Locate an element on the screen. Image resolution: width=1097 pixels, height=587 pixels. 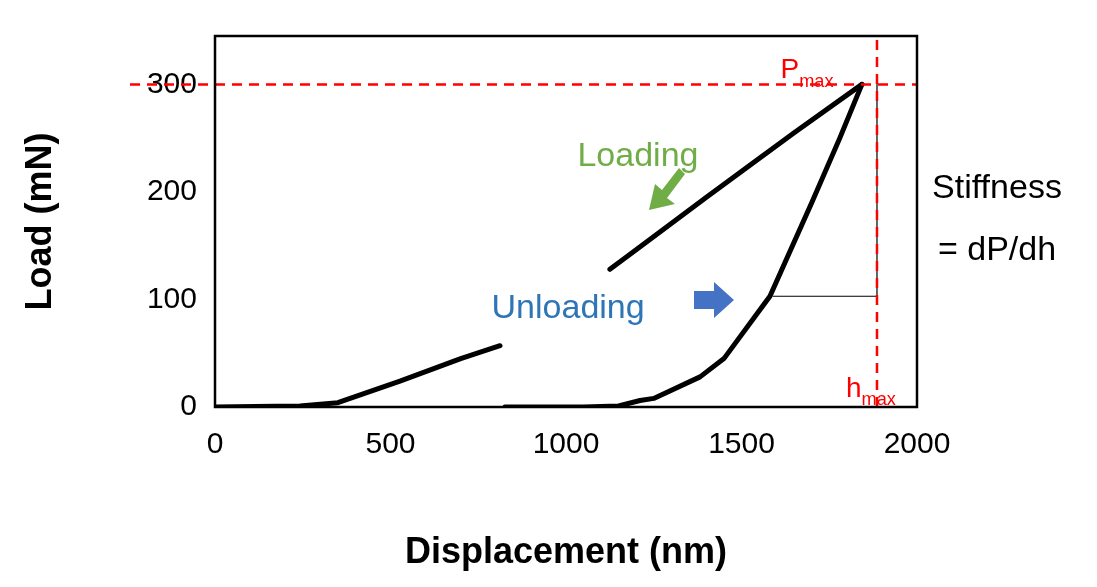
x-tick-label: 0 is located at coordinates (215, 443).